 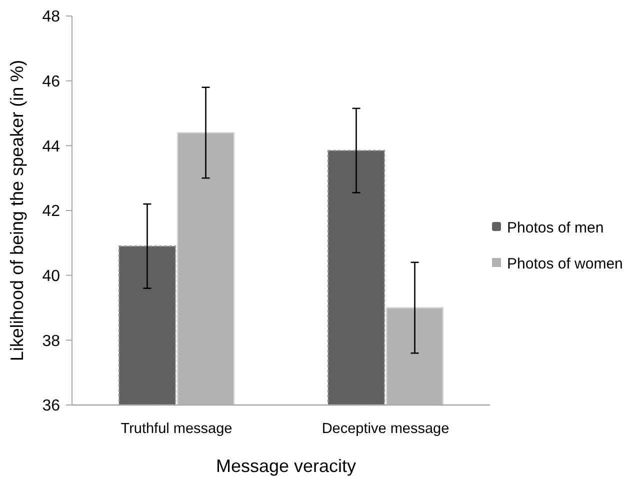 I want to click on y-tick-label: 40, so click(x=51, y=276).